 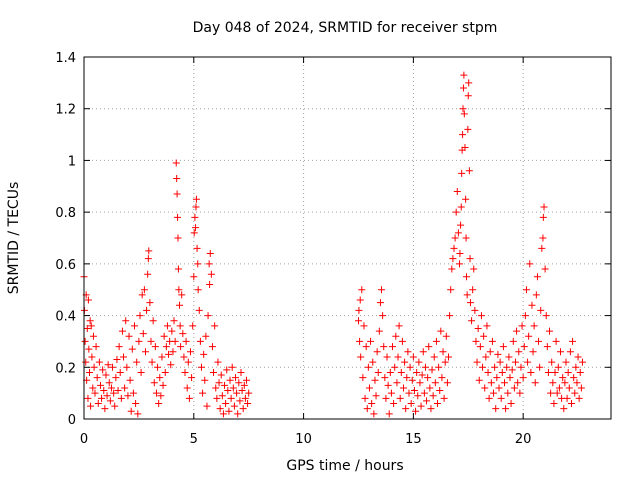 What do you see at coordinates (72, 420) in the screenshot?
I see `y-tick-label-0: 0` at bounding box center [72, 420].